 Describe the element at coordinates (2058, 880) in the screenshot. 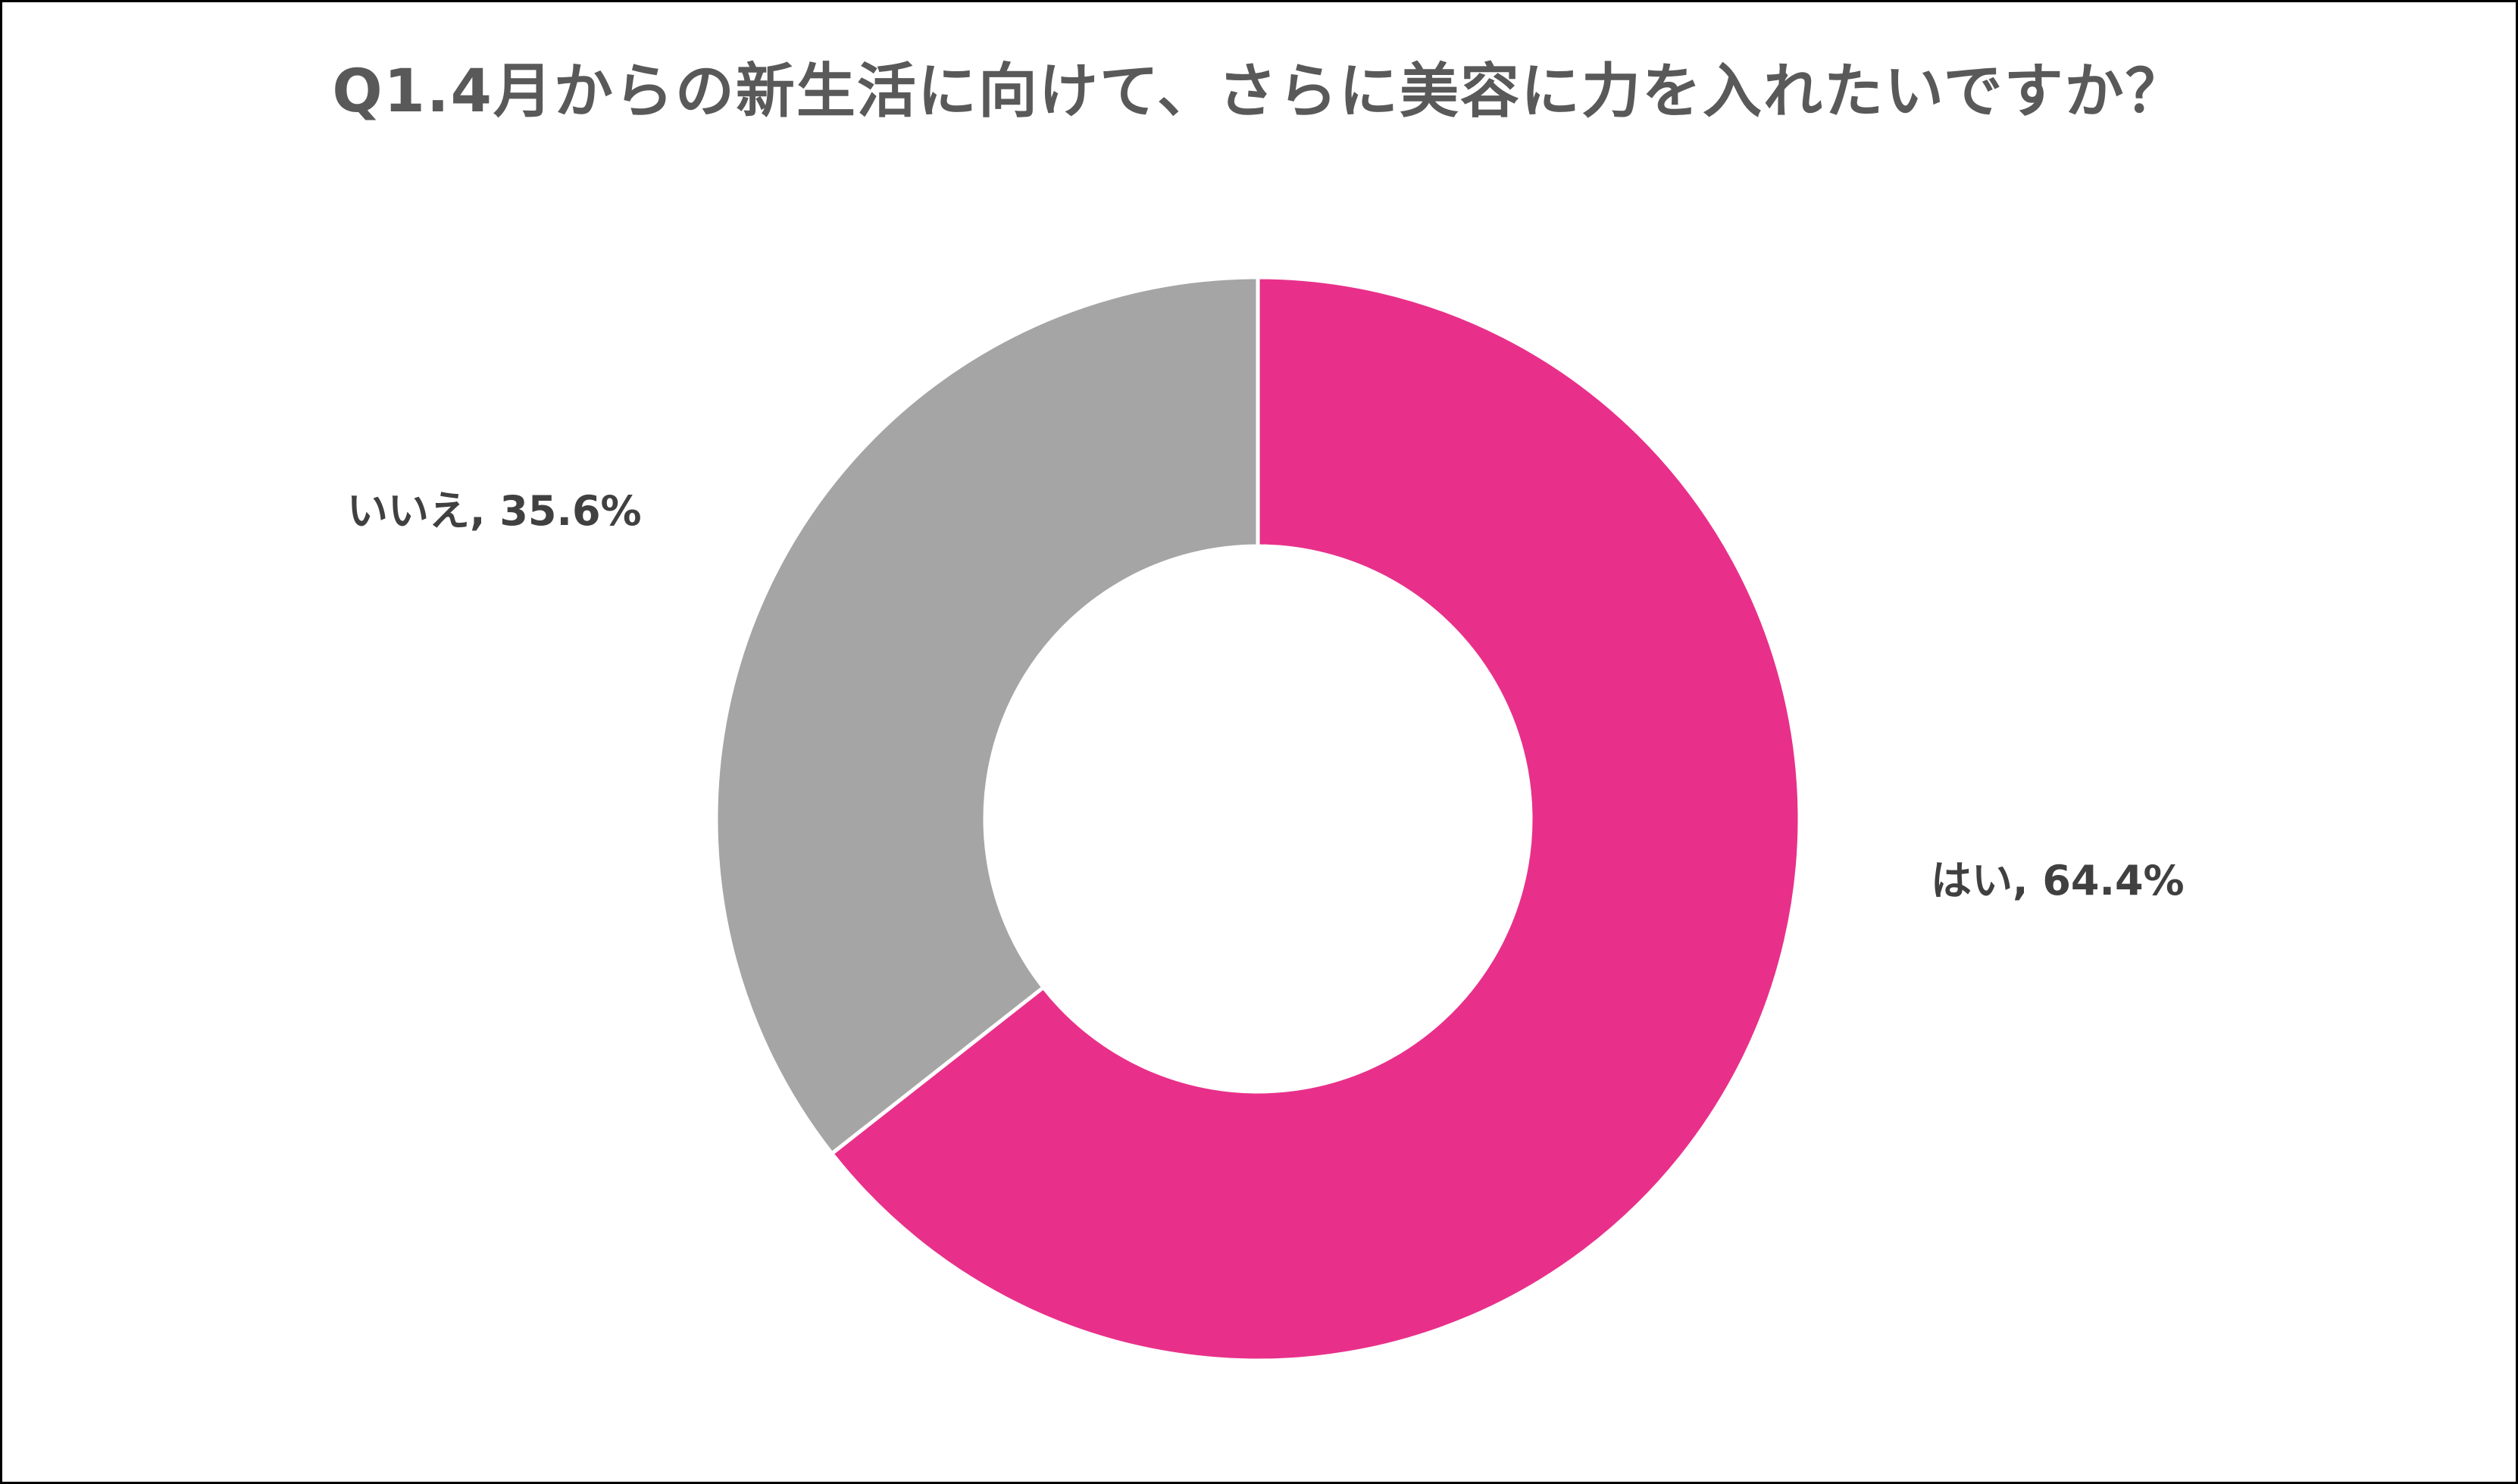

I see `data-label-yes: はい, 64.4%` at that location.